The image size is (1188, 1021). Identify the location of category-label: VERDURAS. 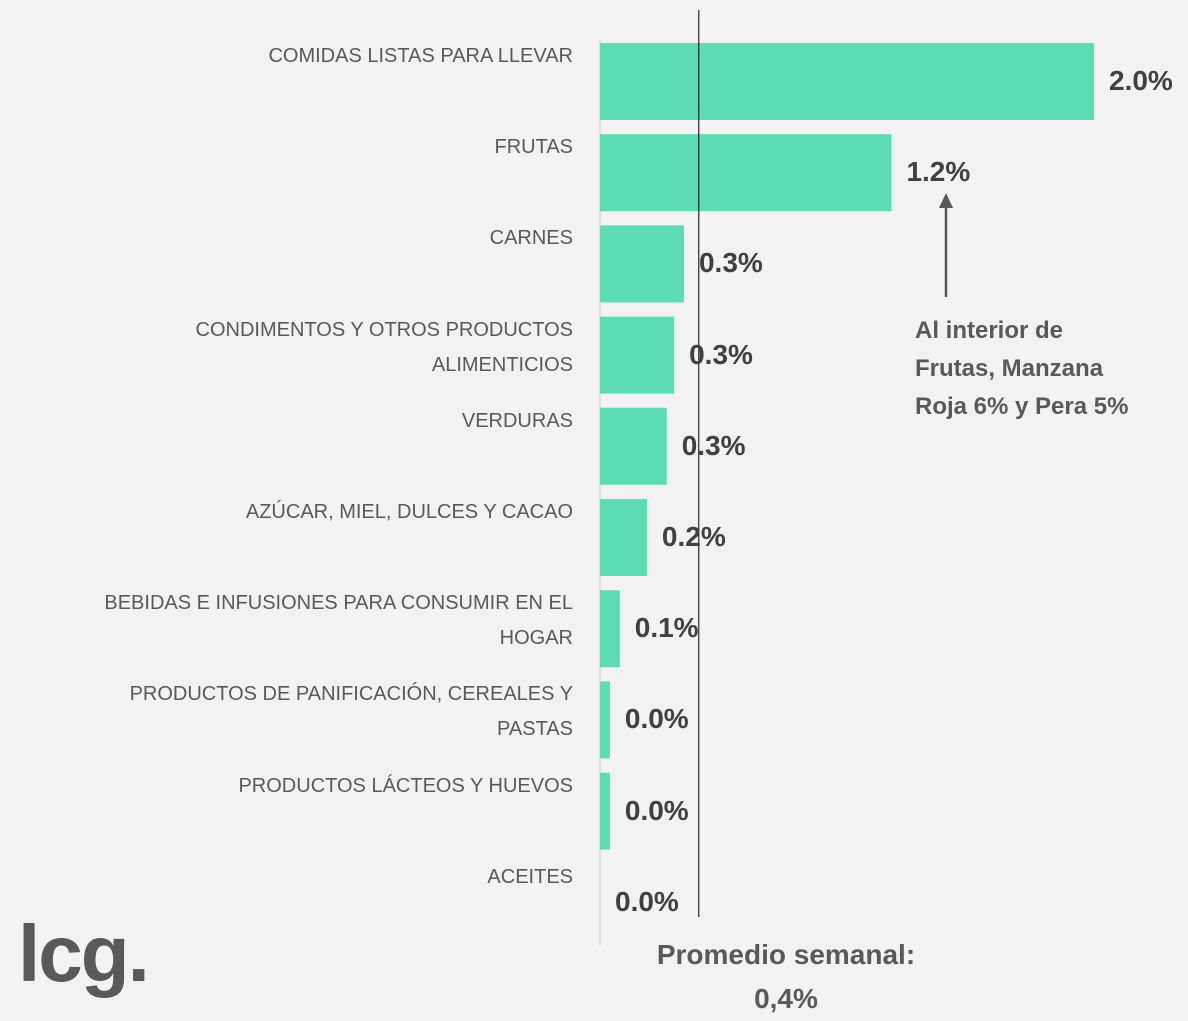
(517, 420).